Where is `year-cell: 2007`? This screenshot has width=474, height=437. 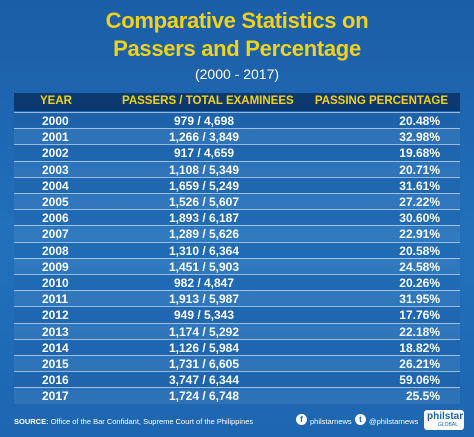 year-cell: 2007 is located at coordinates (55, 234).